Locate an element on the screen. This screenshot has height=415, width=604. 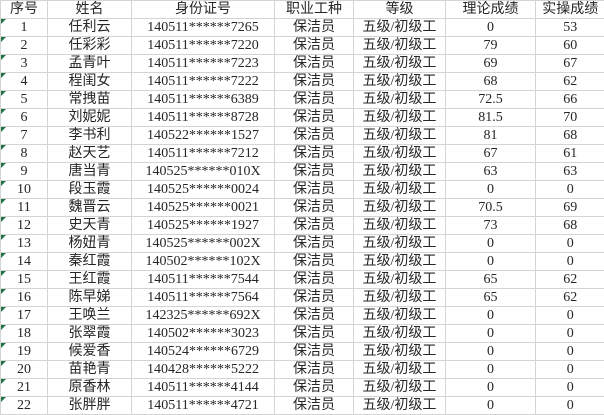
header-name: 姓名 is located at coordinates (89, 9).